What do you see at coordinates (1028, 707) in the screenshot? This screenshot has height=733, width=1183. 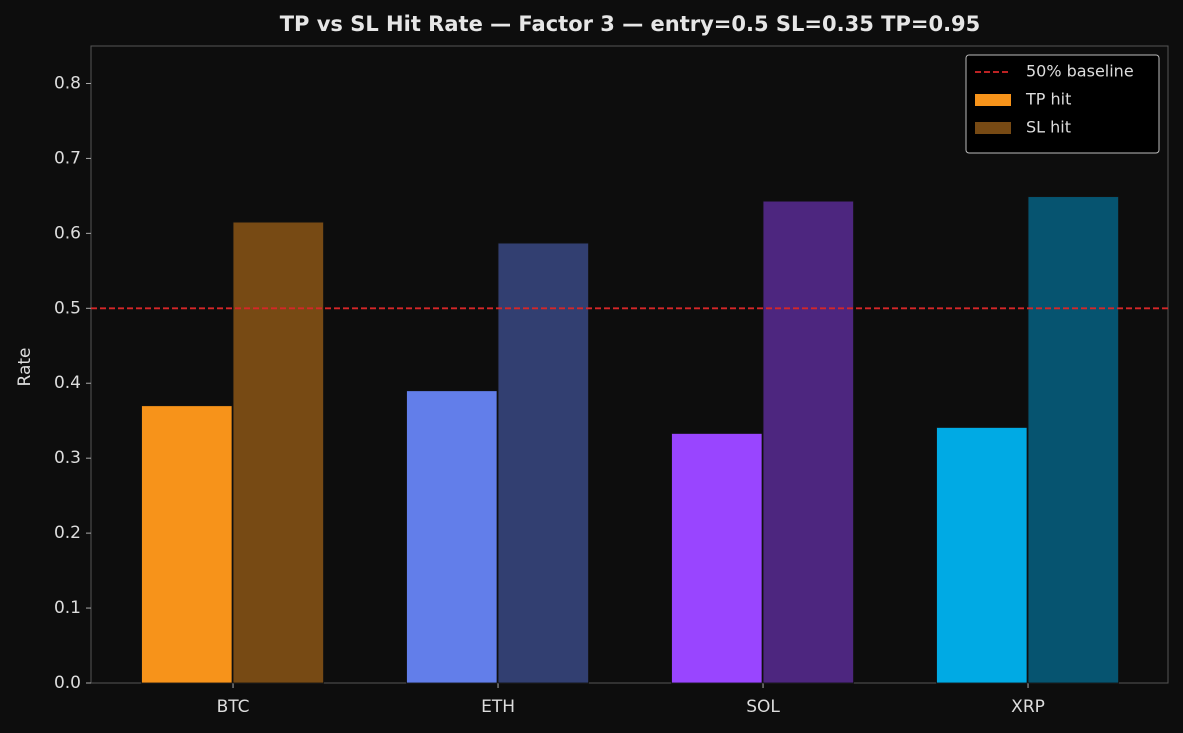 I see `x-tick-label: XRP` at bounding box center [1028, 707].